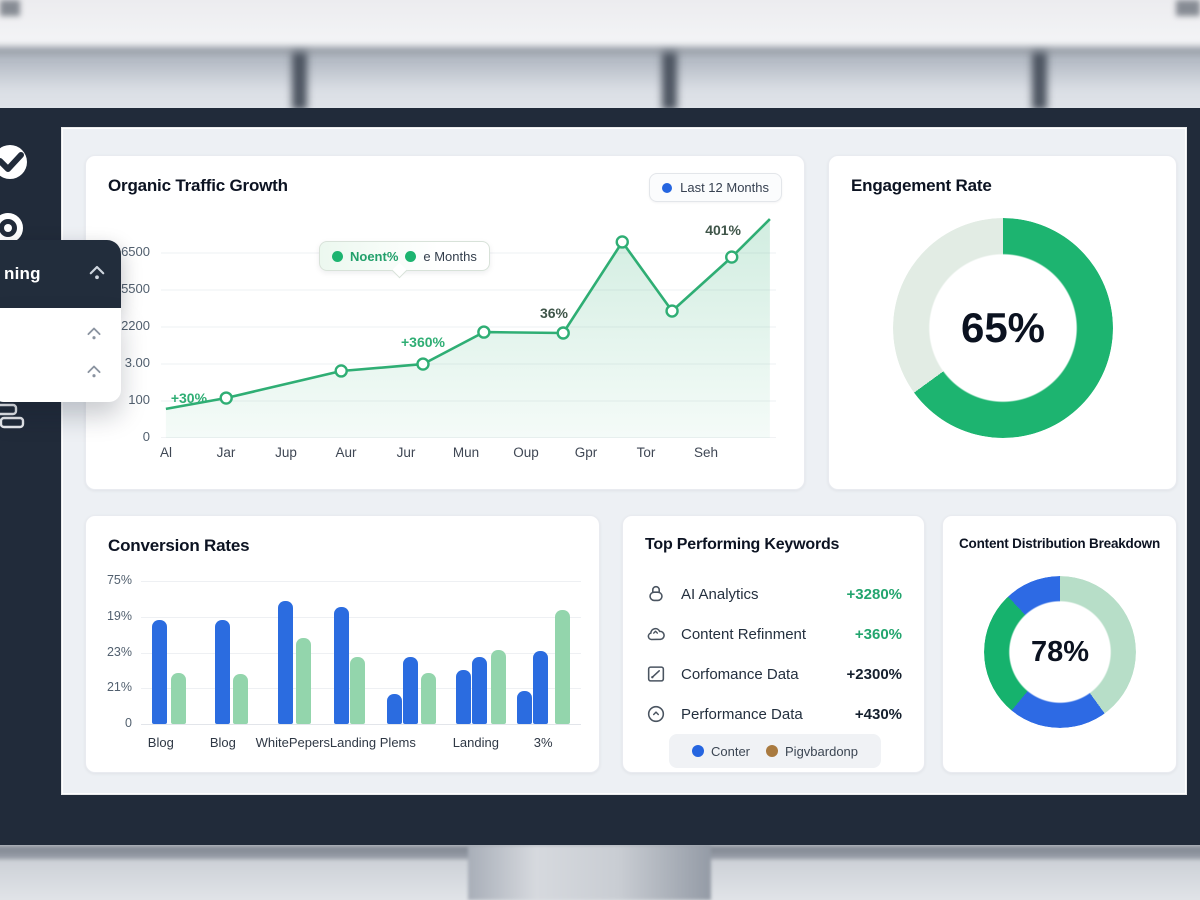  I want to click on traffic-line, so click(468, 314).